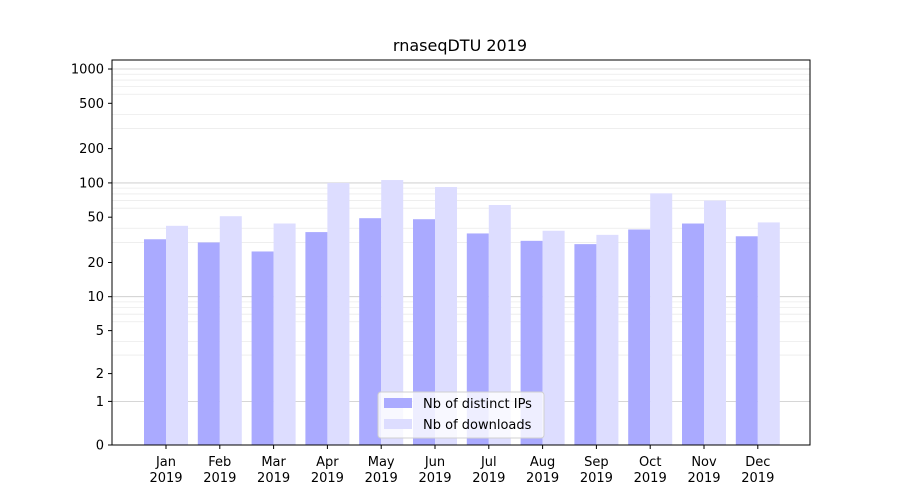  I want to click on legend-box, so click(461, 415).